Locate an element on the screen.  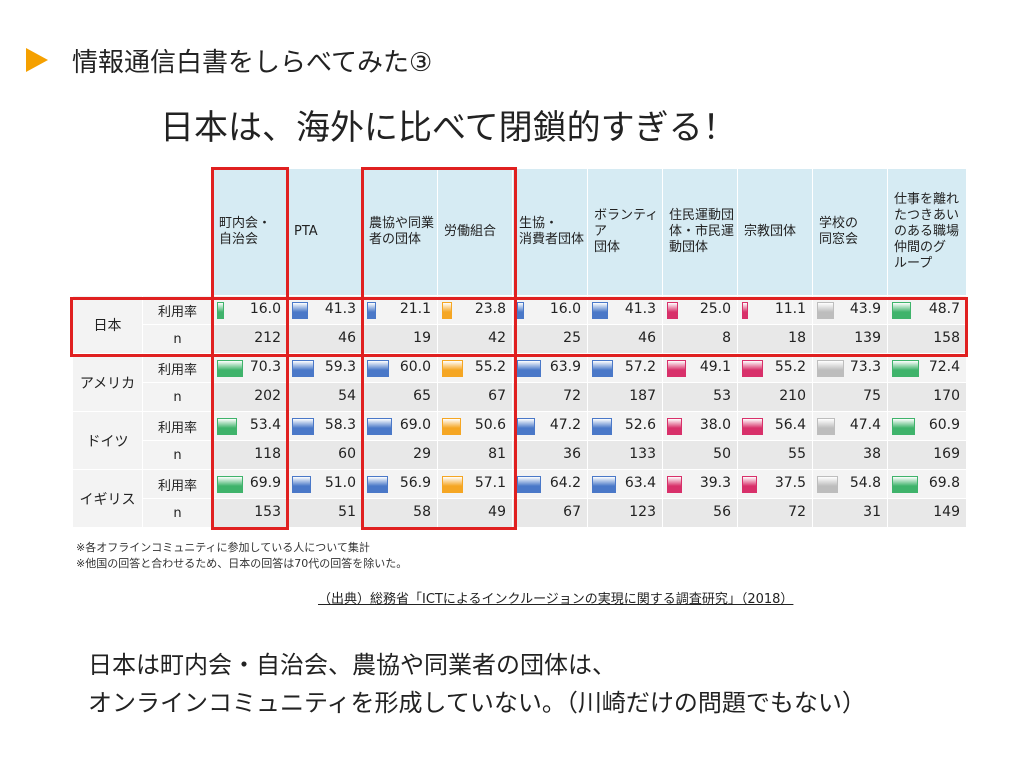
rate-value: 52.6 is located at coordinates (640, 425).